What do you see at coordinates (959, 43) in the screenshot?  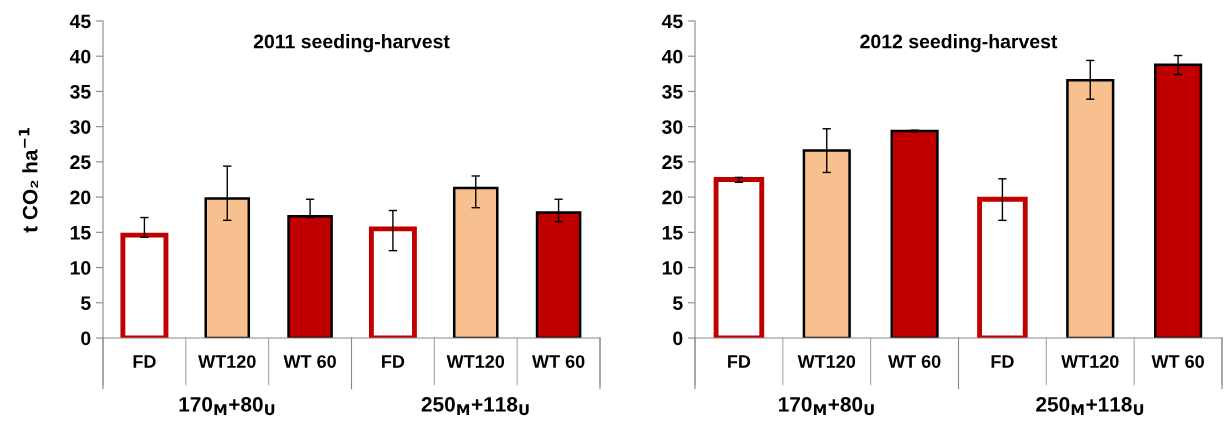 I see `text: 2012 seeding-harvest` at bounding box center [959, 43].